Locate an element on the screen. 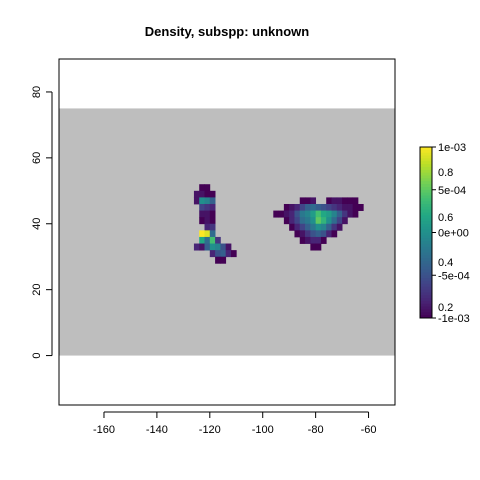  y-tick-label: 80 is located at coordinates (37, 92).